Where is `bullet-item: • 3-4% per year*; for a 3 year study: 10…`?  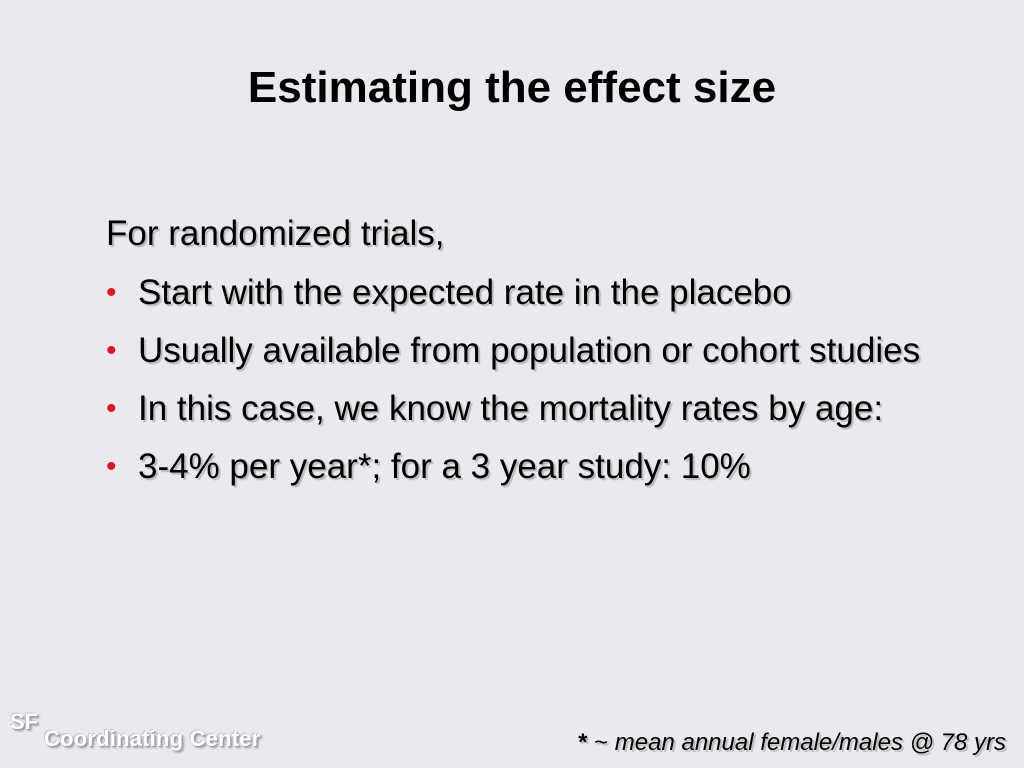 bullet-item: • 3-4% per year*; for a 3 year study: 10… is located at coordinates (536, 467).